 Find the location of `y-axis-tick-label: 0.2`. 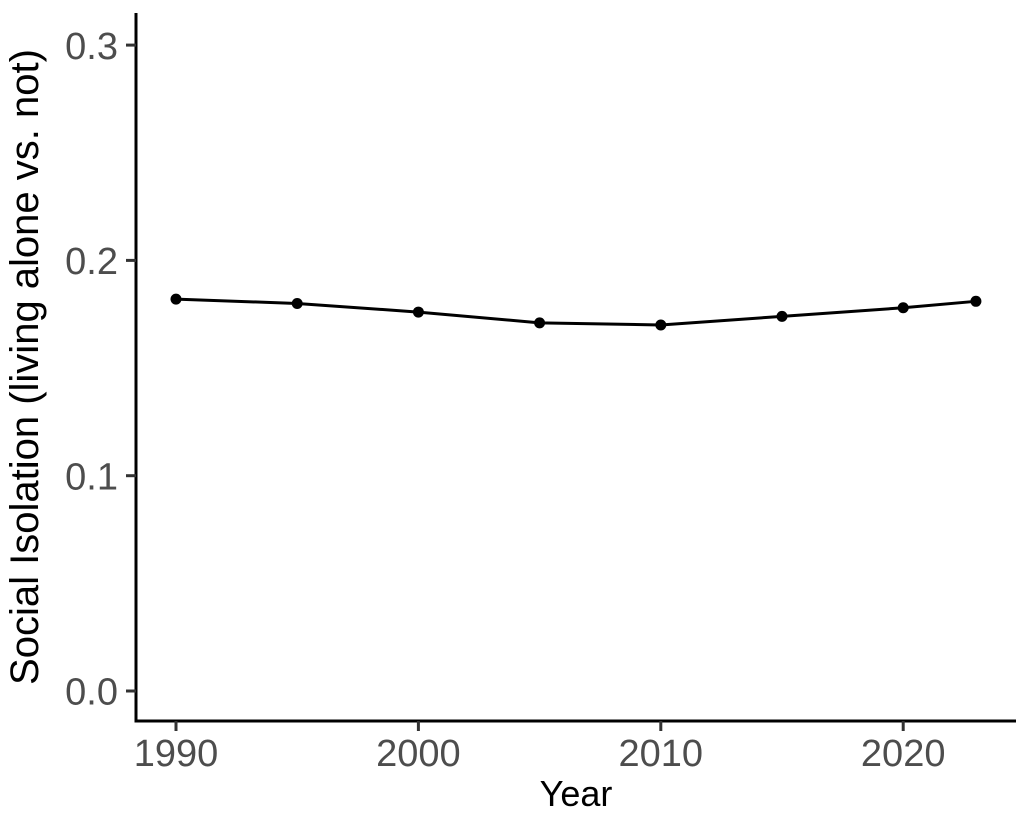

y-axis-tick-label: 0.2 is located at coordinates (91, 262).